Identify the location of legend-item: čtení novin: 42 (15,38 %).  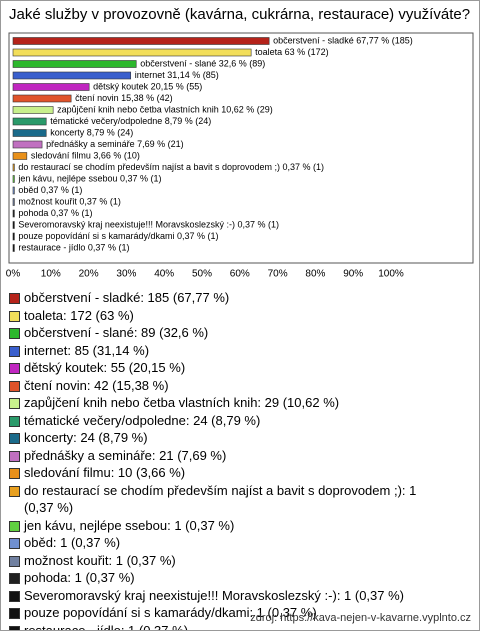
(214, 386).